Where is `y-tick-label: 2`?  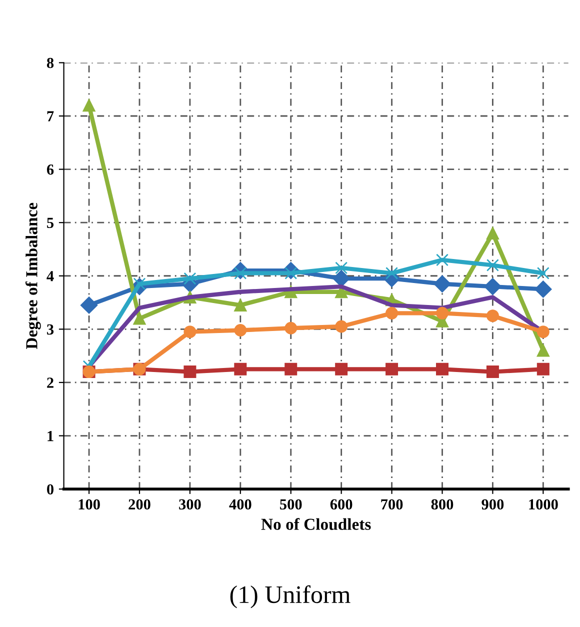 y-tick-label: 2 is located at coordinates (50, 383).